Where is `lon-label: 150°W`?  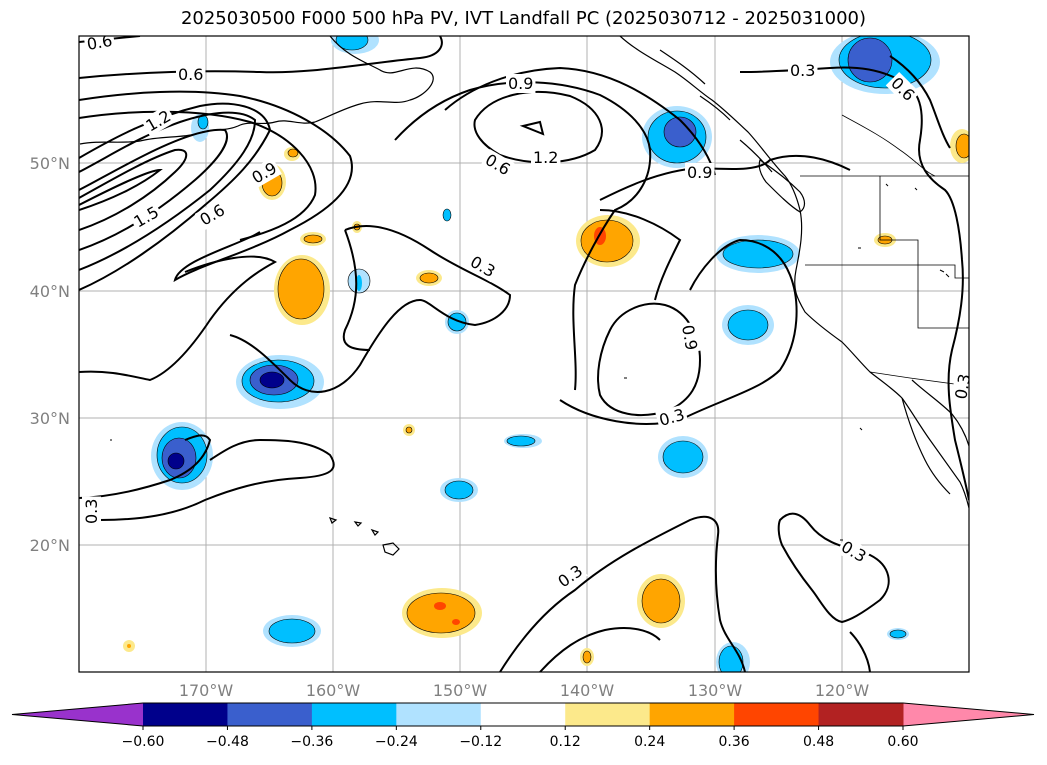
lon-label: 150°W is located at coordinates (460, 690).